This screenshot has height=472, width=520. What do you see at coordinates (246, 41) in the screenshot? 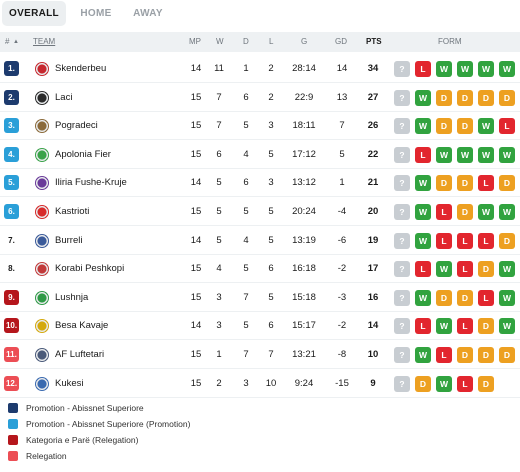
I see `header-d: D` at bounding box center [246, 41].